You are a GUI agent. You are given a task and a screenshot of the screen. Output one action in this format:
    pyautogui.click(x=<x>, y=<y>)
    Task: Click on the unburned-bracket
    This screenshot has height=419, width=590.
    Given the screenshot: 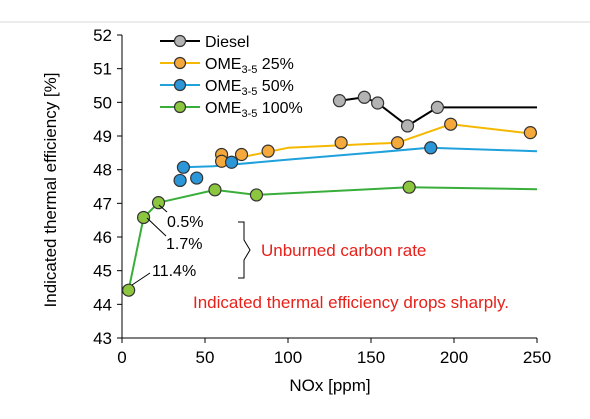 What is the action you would take?
    pyautogui.click(x=244, y=250)
    